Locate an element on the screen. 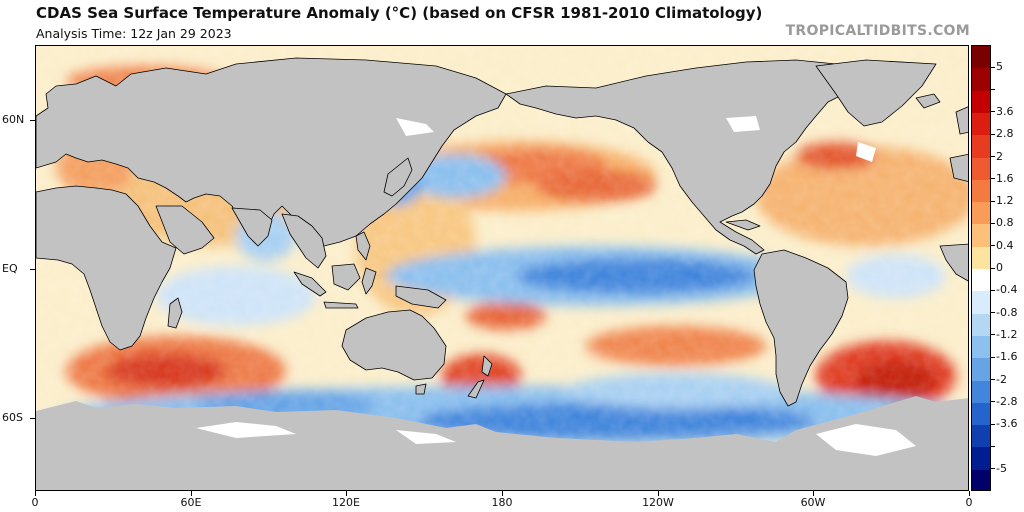  colorbar-label: 0 is located at coordinates (999, 267).